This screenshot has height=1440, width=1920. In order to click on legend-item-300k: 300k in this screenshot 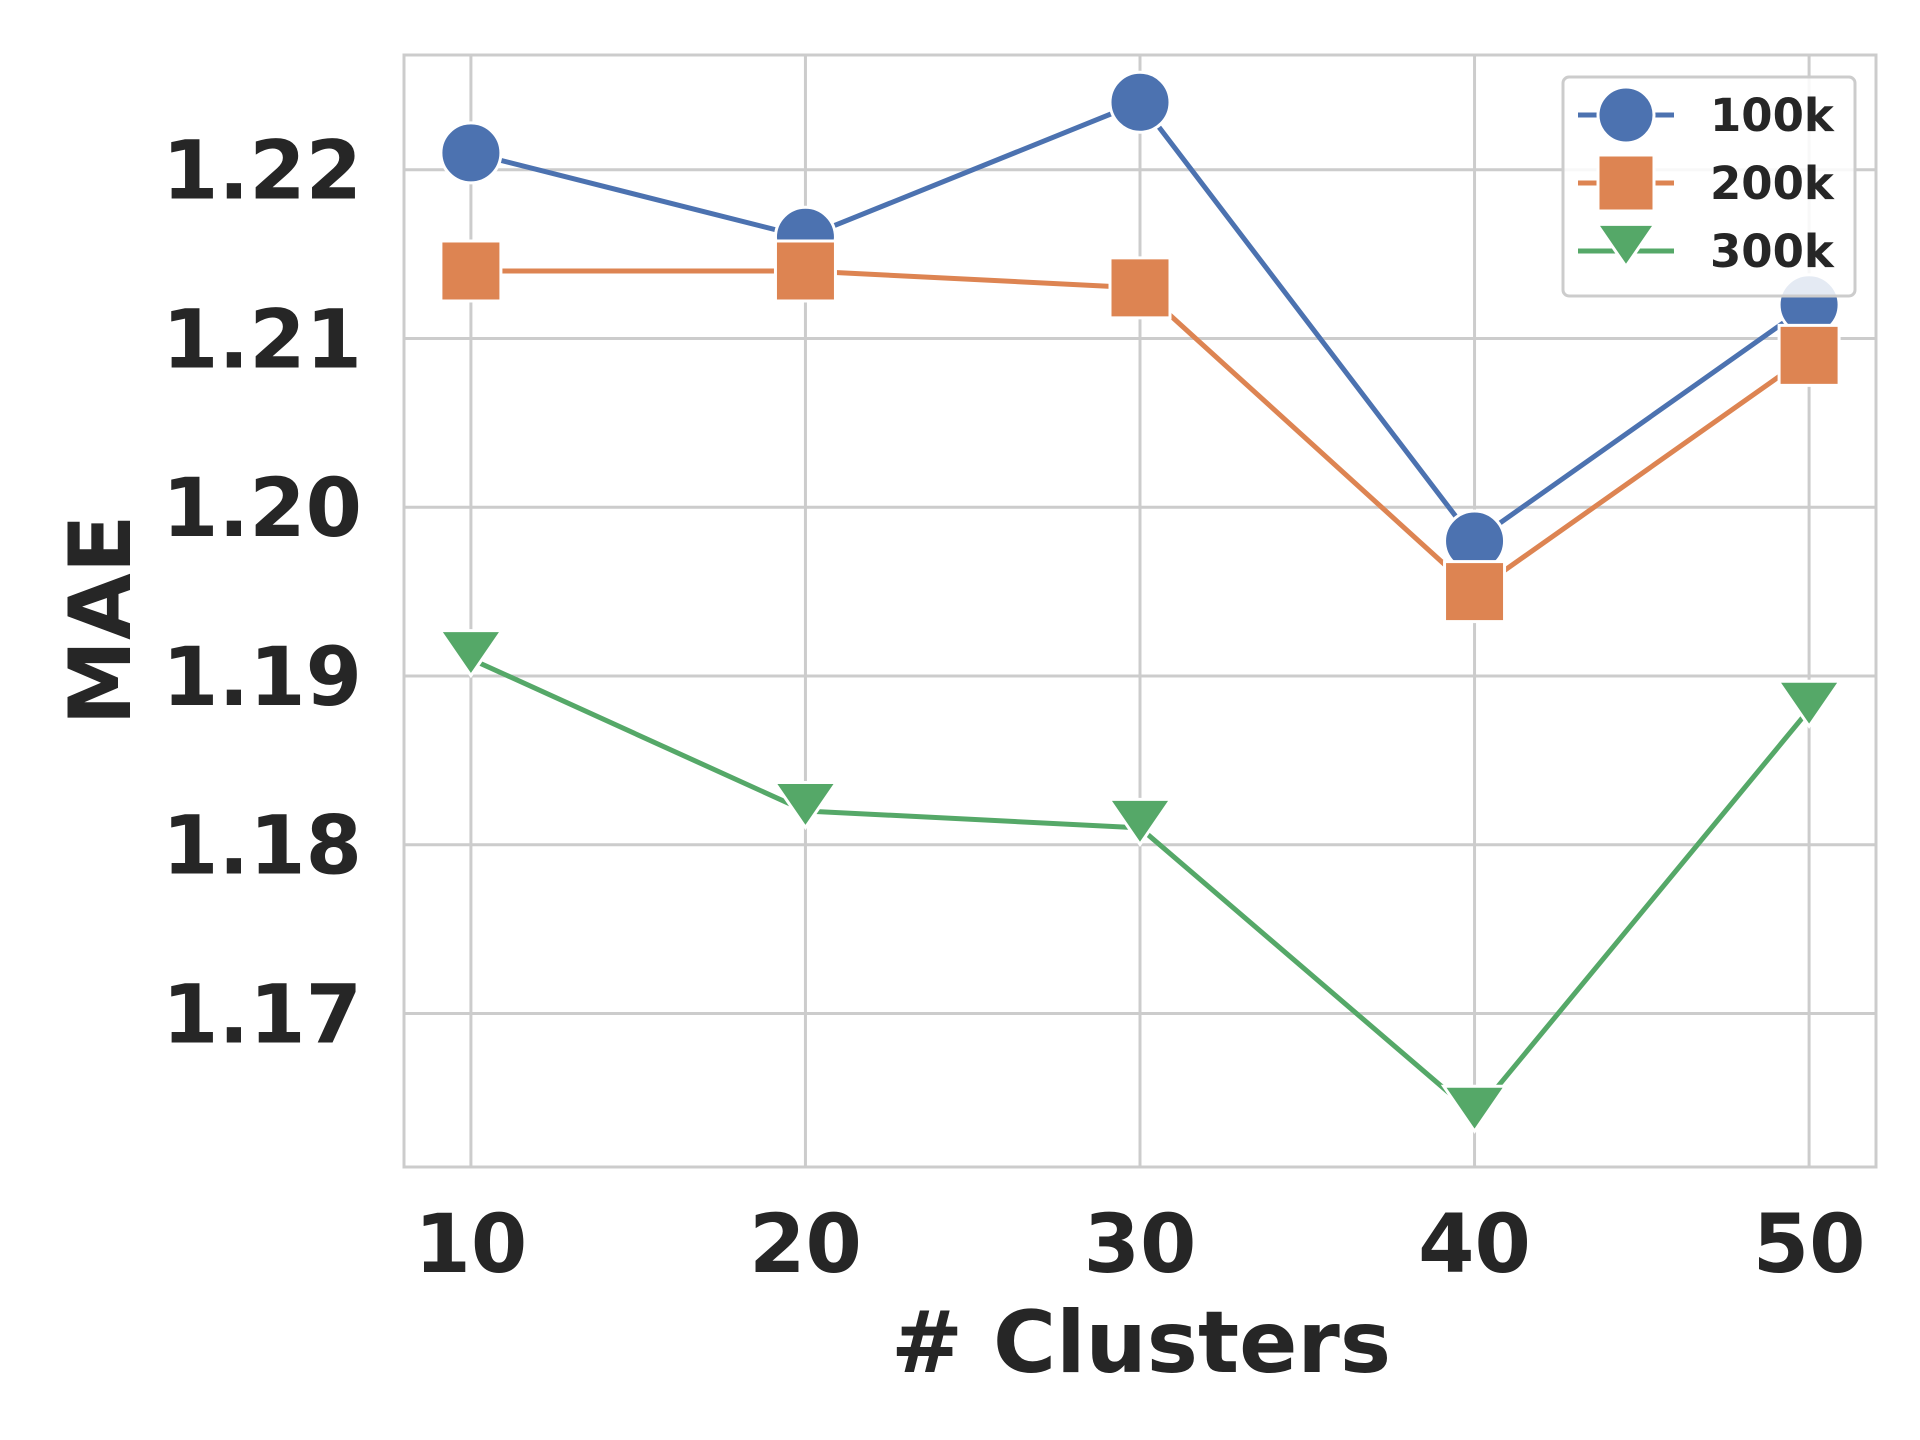, I will do `click(1706, 250)`.